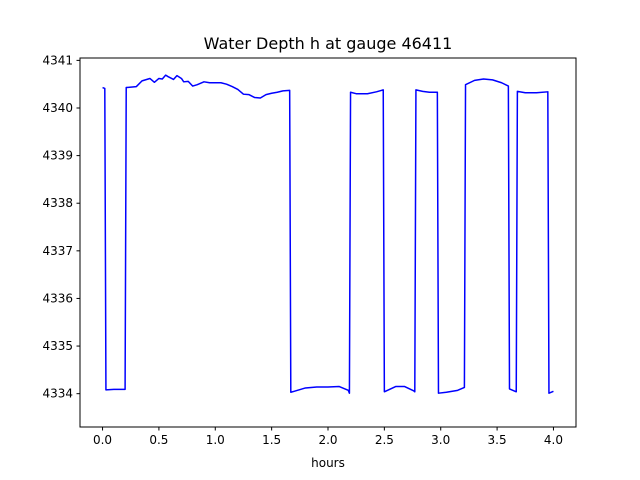 Image resolution: width=640 pixels, height=480 pixels. Describe the element at coordinates (271, 440) in the screenshot. I see `x-tick-label: 1.5` at that location.